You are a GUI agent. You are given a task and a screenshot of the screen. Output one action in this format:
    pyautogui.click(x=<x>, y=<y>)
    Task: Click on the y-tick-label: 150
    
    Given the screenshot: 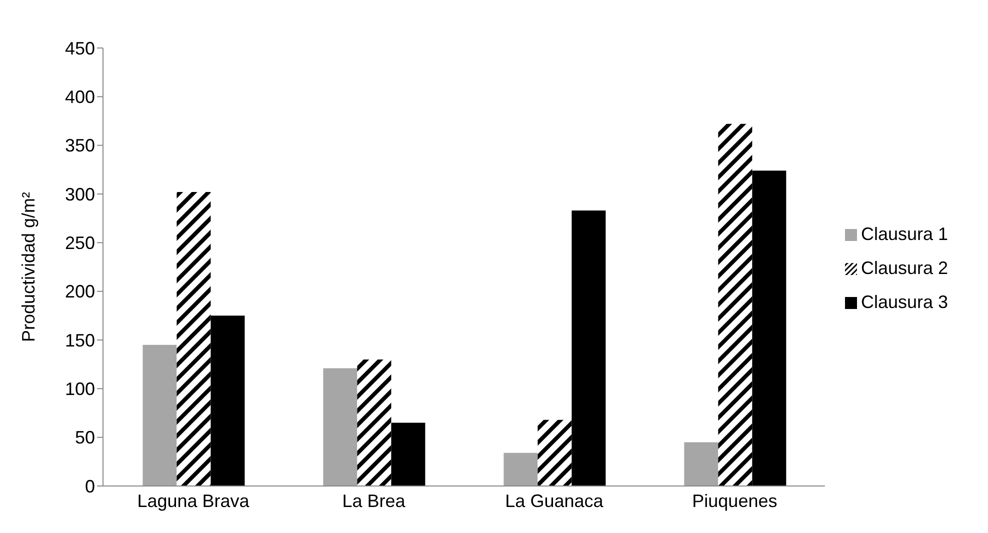 What is the action you would take?
    pyautogui.click(x=79, y=340)
    